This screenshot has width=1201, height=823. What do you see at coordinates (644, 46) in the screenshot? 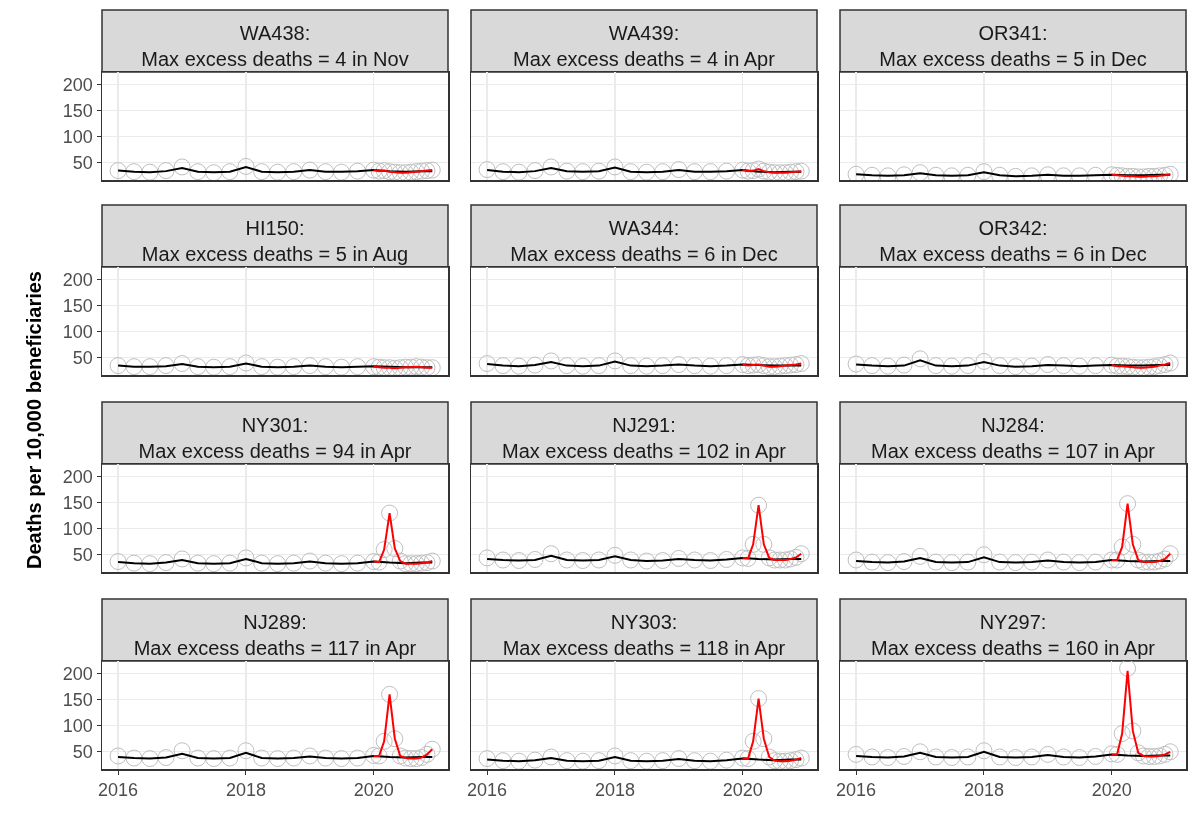
I see `chart-title: WA439: Max excess deaths = 4 in Apr` at bounding box center [644, 46].